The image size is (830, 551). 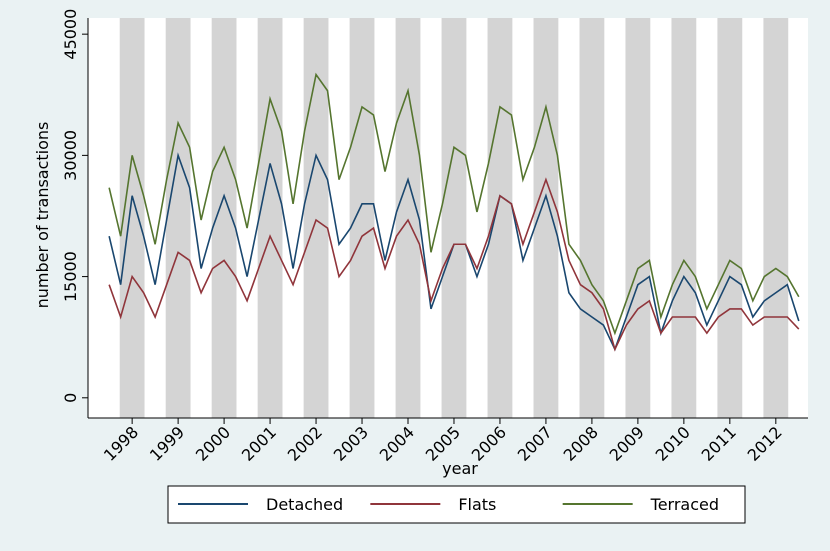 What do you see at coordinates (70, 34) in the screenshot?
I see `y-tick-label: 45000` at bounding box center [70, 34].